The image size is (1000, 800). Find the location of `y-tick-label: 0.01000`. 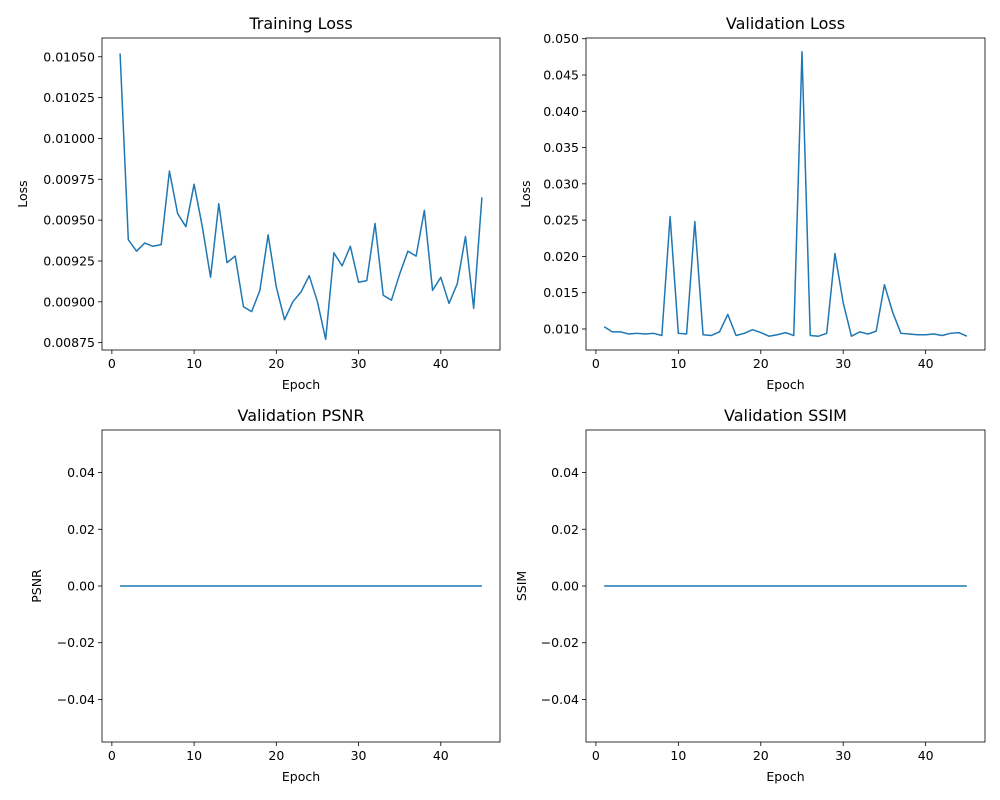

y-tick-label: 0.01000 is located at coordinates (69, 138).